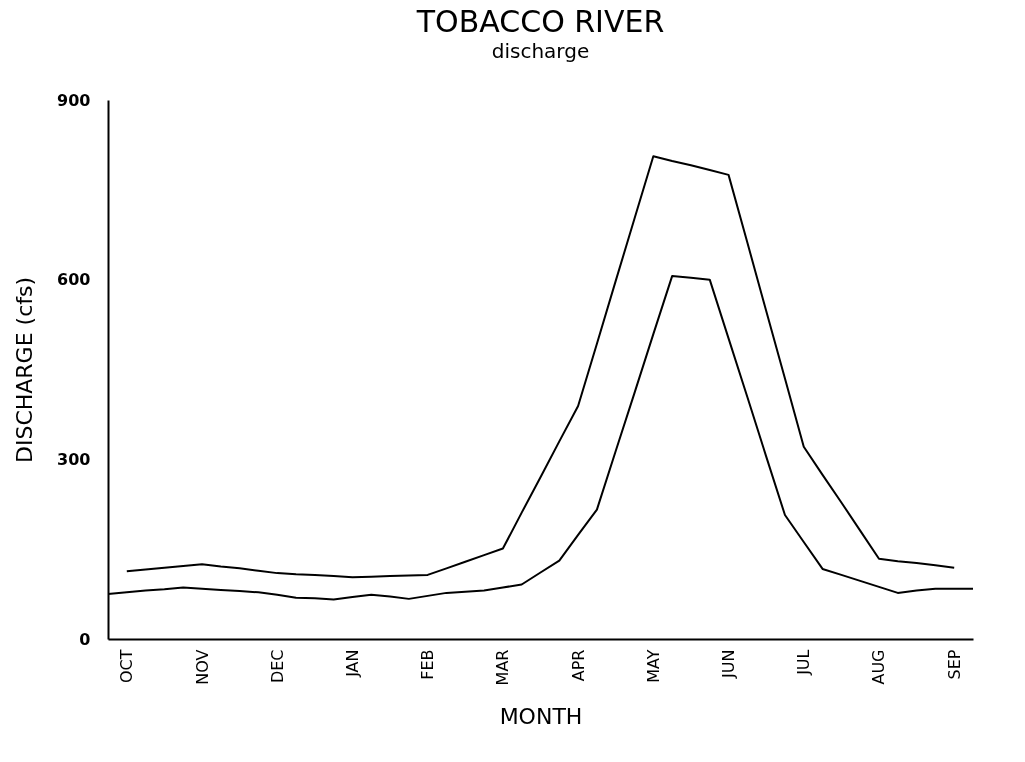 This screenshot has height=762, width=1025. What do you see at coordinates (127, 666) in the screenshot?
I see `x-tick-label: OCT` at bounding box center [127, 666].